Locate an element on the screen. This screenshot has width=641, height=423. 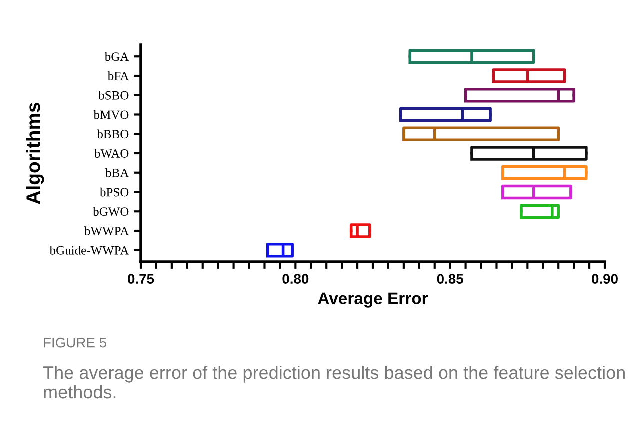
y-tick-label: bSBO is located at coordinates (113, 95).